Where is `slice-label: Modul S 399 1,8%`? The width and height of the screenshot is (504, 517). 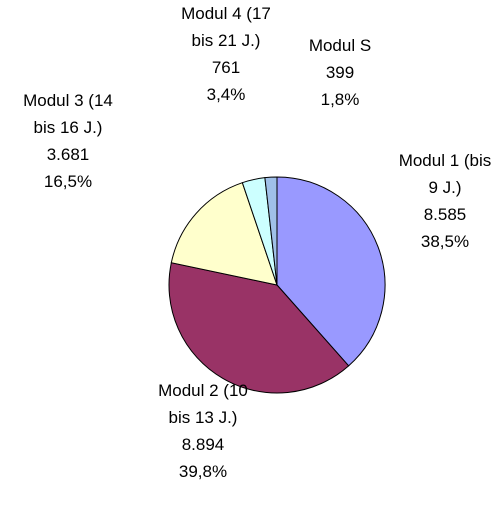 slice-label: Modul S 399 1,8% is located at coordinates (340, 72).